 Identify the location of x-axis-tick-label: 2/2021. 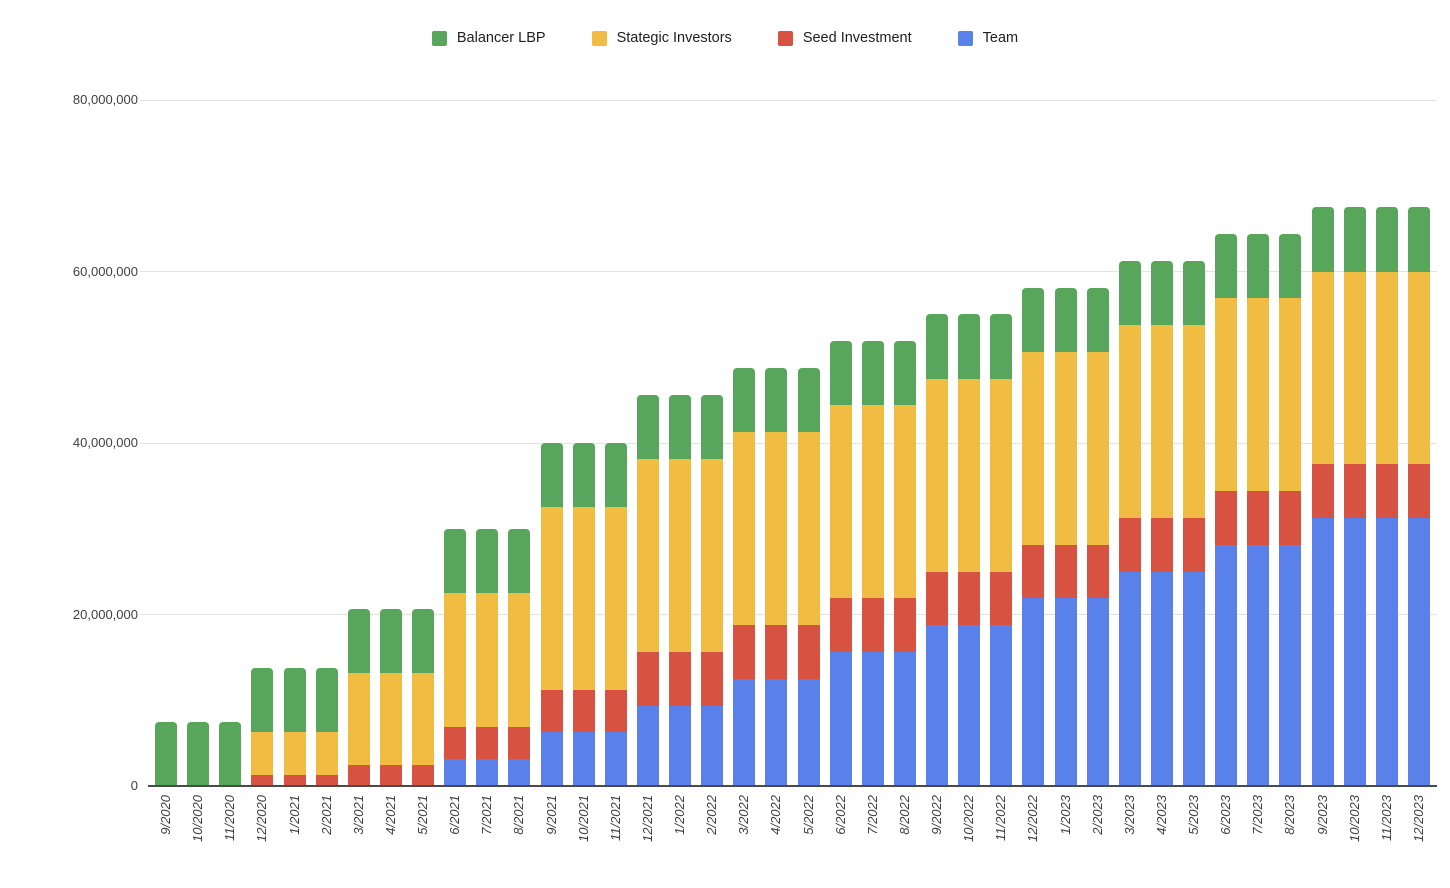
(326, 815).